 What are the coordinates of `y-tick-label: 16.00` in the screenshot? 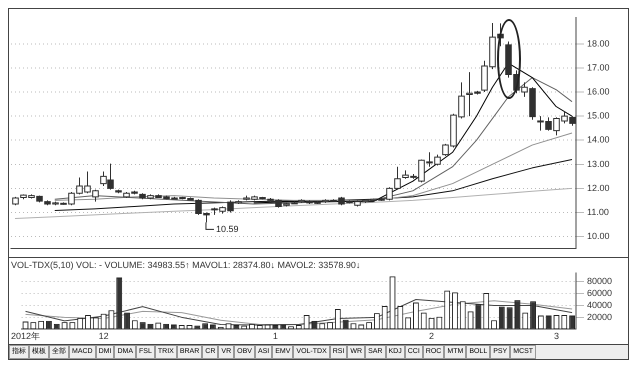 It's located at (598, 91).